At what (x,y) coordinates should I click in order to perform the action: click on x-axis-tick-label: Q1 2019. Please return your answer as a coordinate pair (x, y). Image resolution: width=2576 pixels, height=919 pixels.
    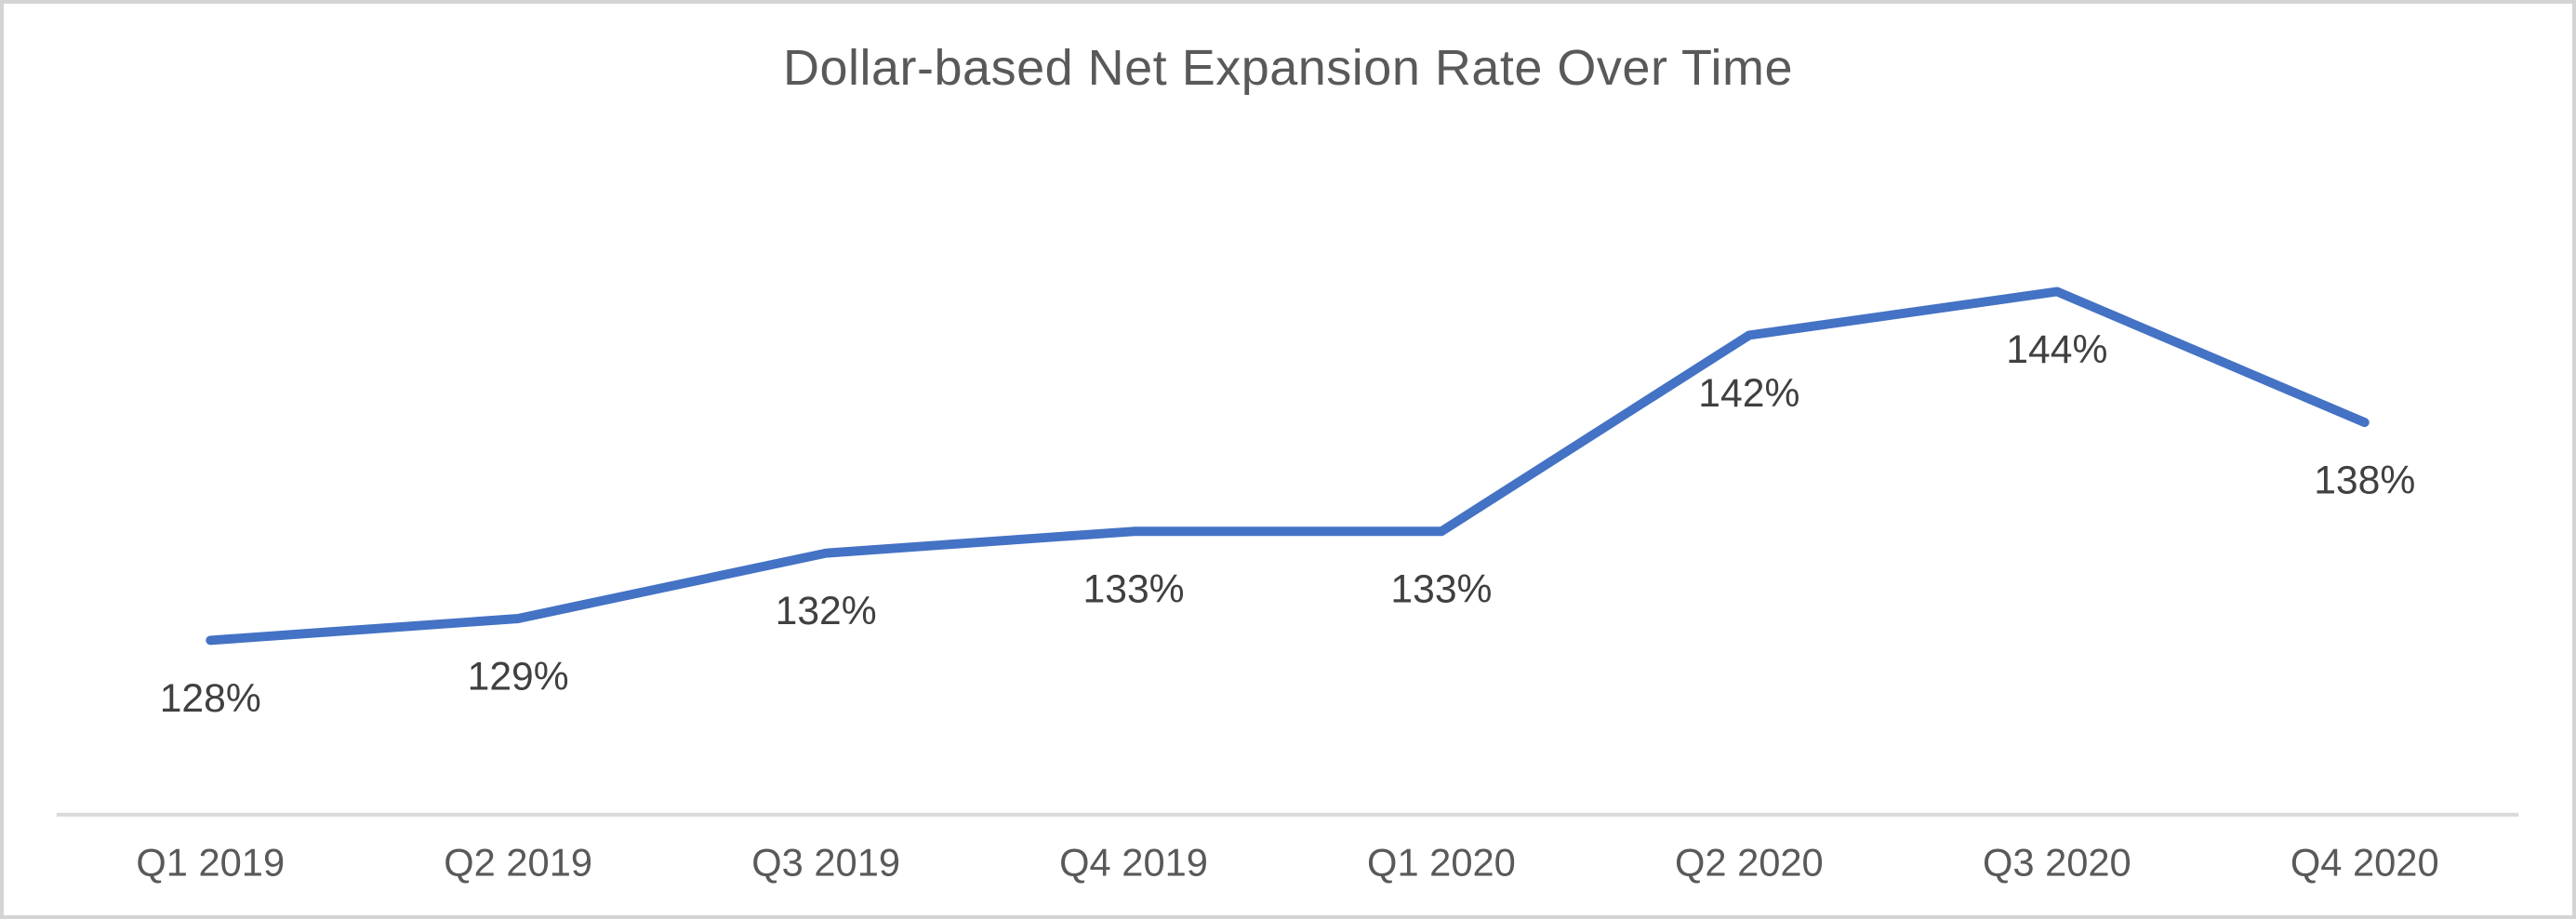
    Looking at the image, I should click on (210, 862).